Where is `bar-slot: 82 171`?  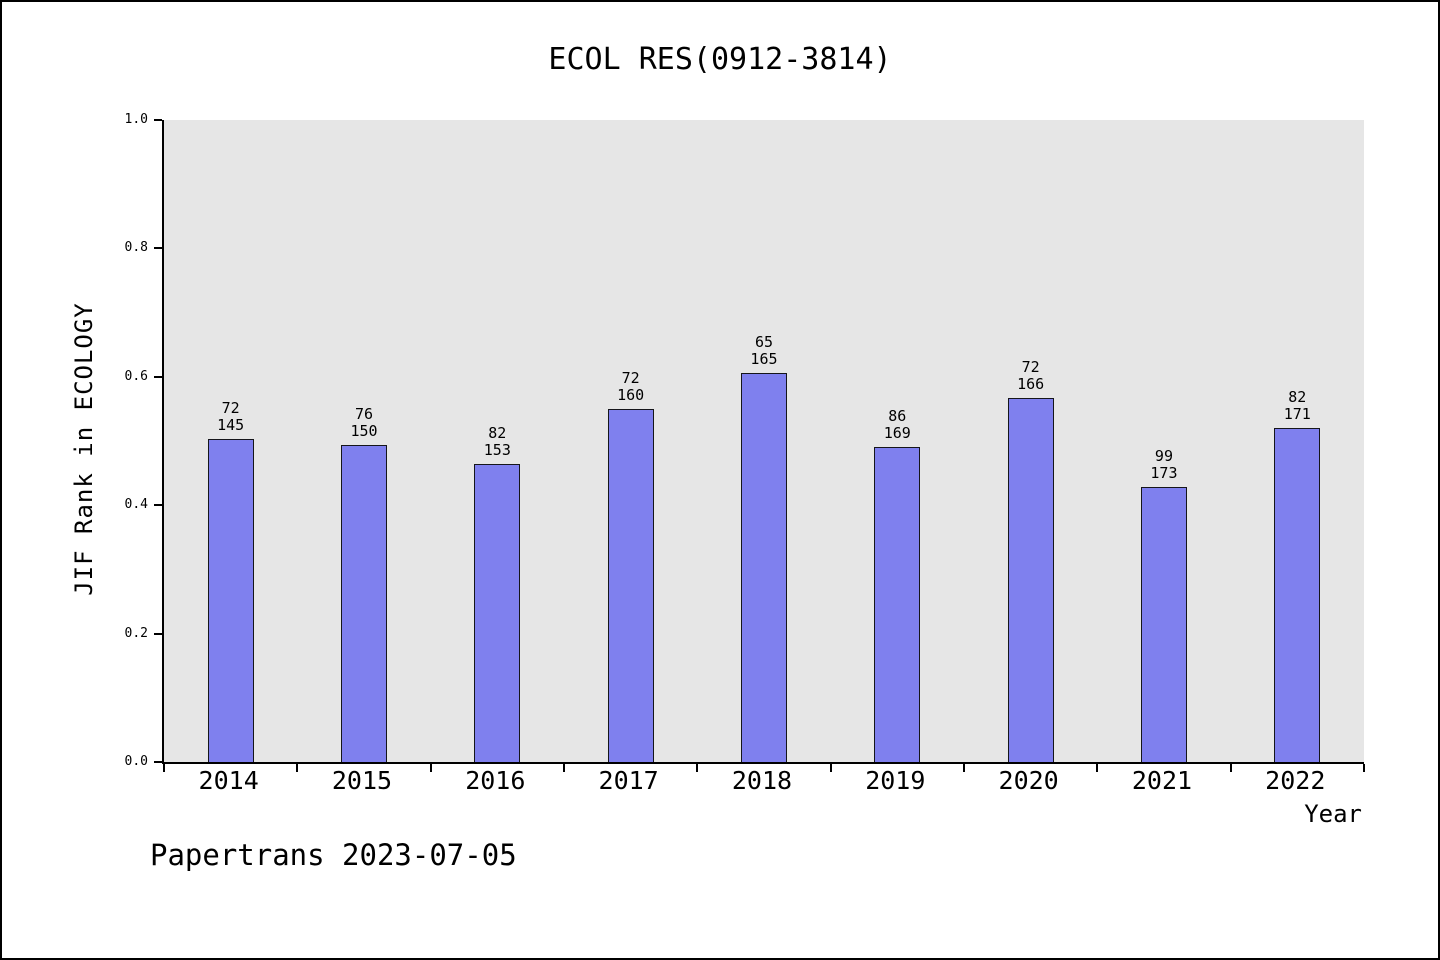 bar-slot: 82 171 is located at coordinates (1297, 441).